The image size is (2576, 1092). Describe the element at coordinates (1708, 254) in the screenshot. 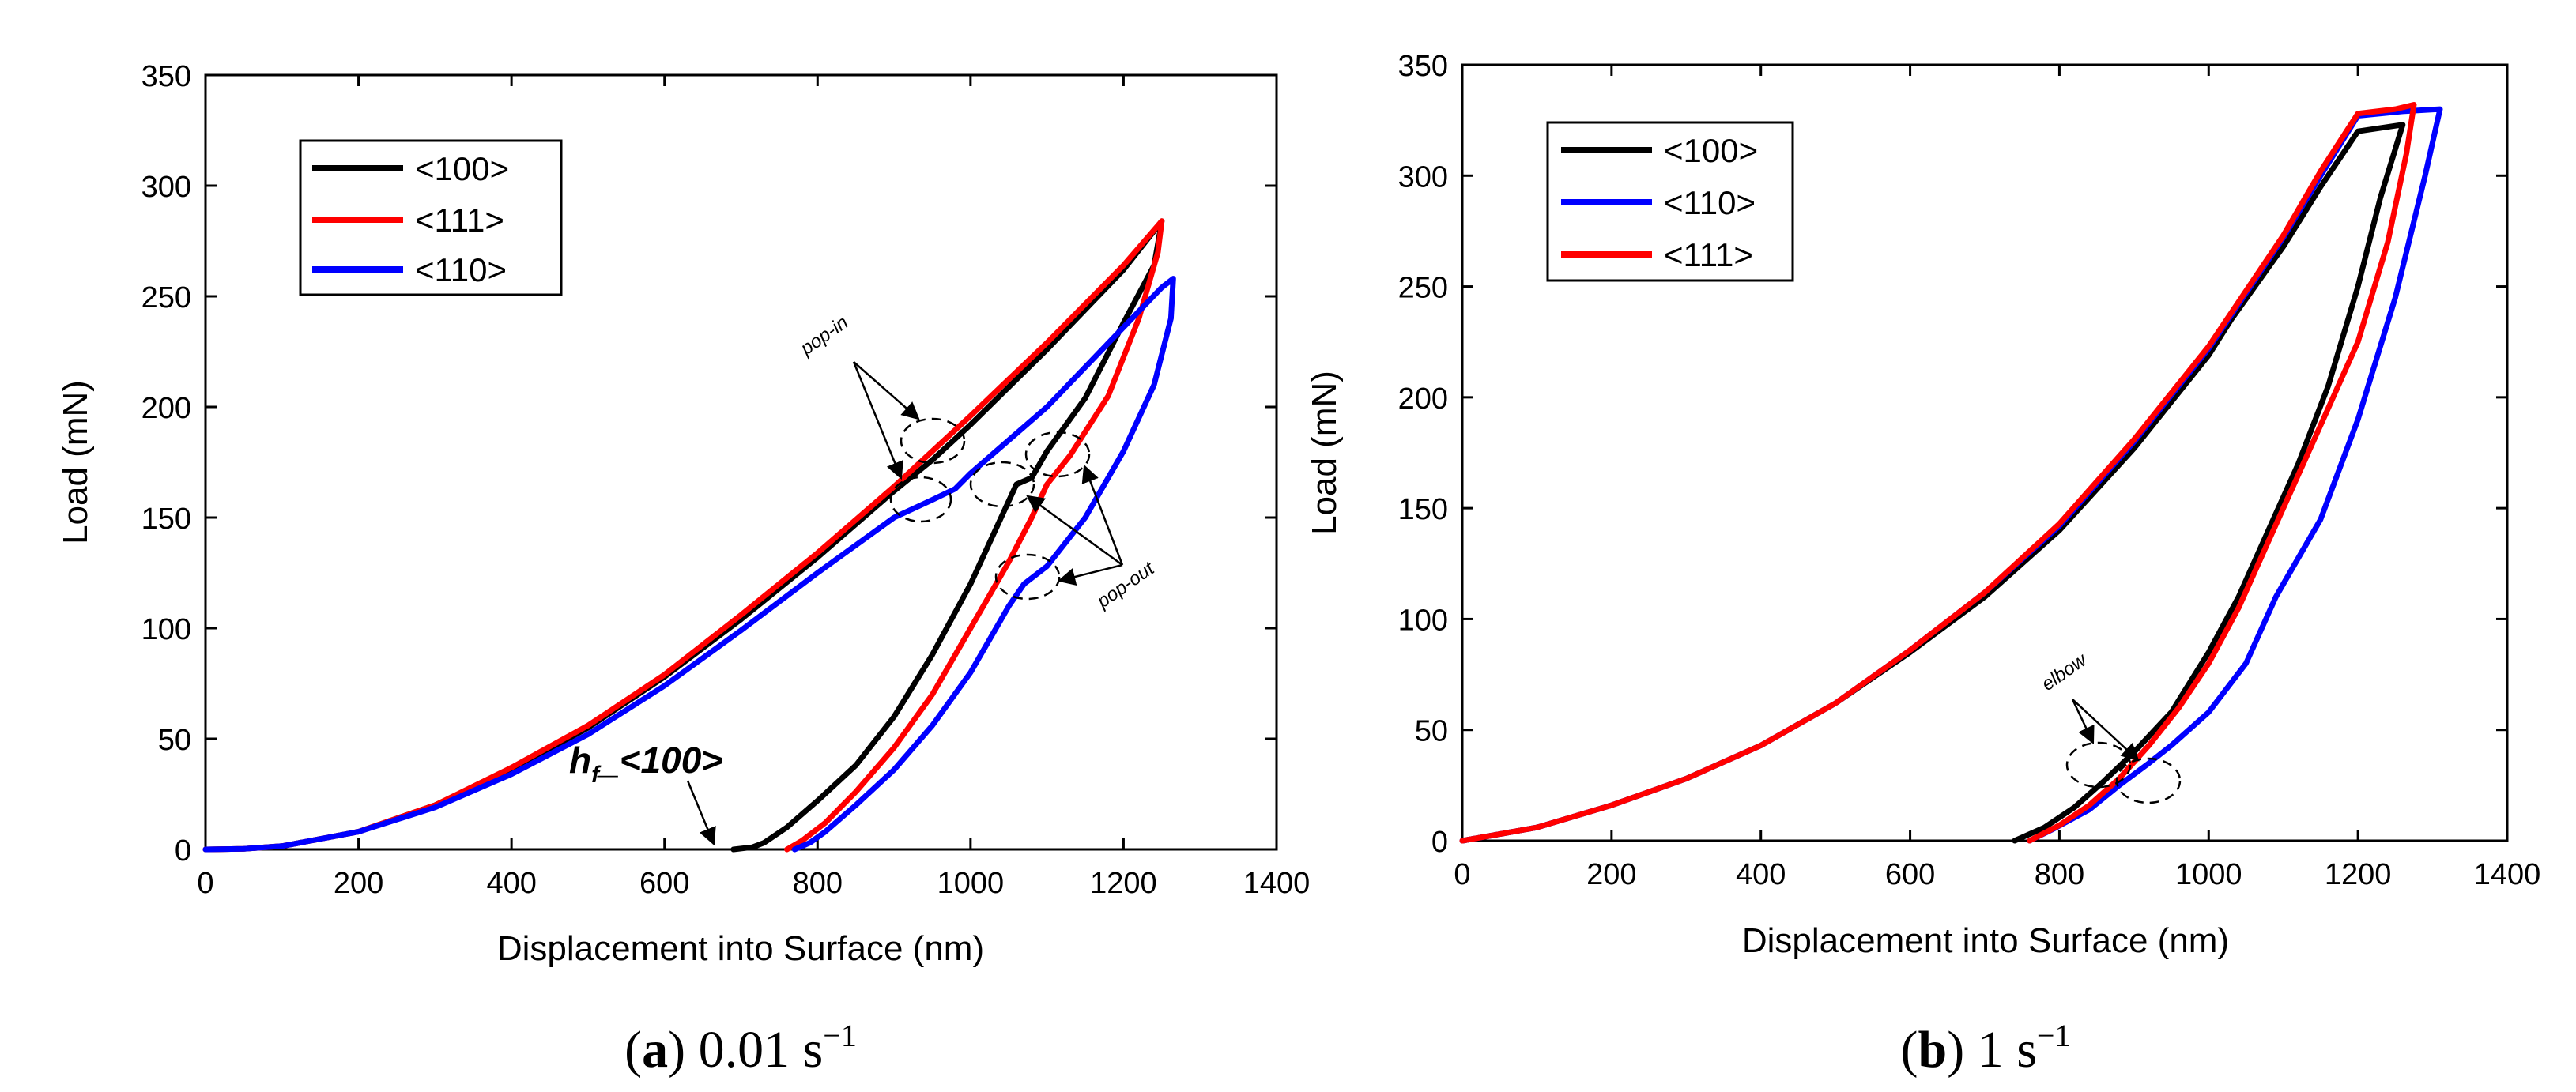

I see `panel-b-legend-label-111: <111>` at that location.